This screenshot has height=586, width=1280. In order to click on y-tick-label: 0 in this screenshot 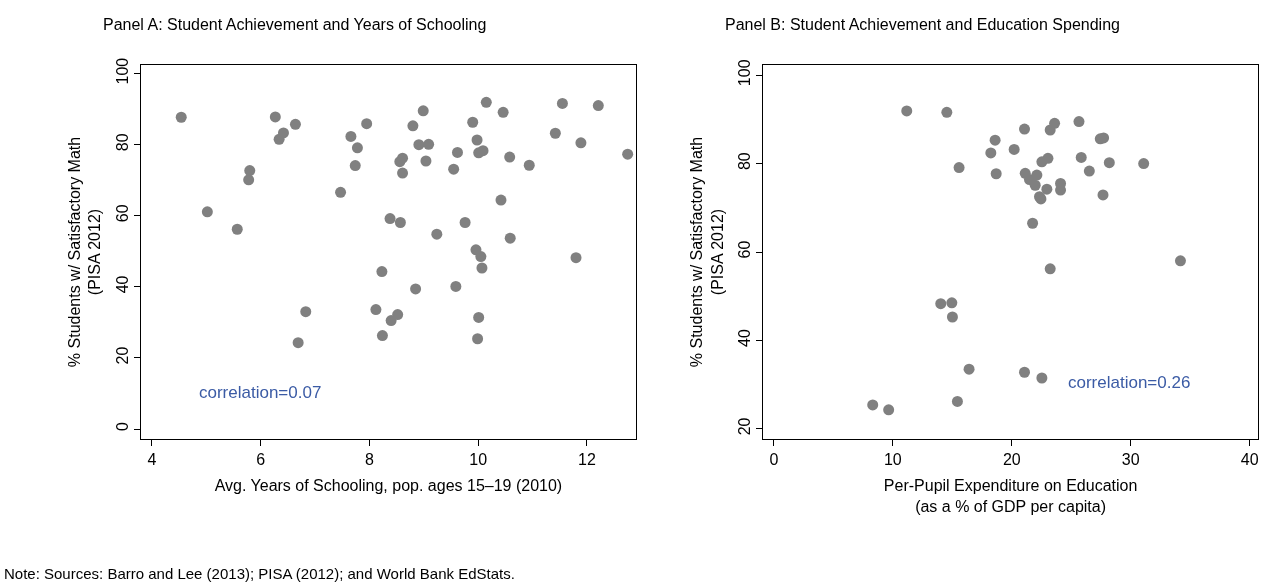, I will do `click(122, 427)`.